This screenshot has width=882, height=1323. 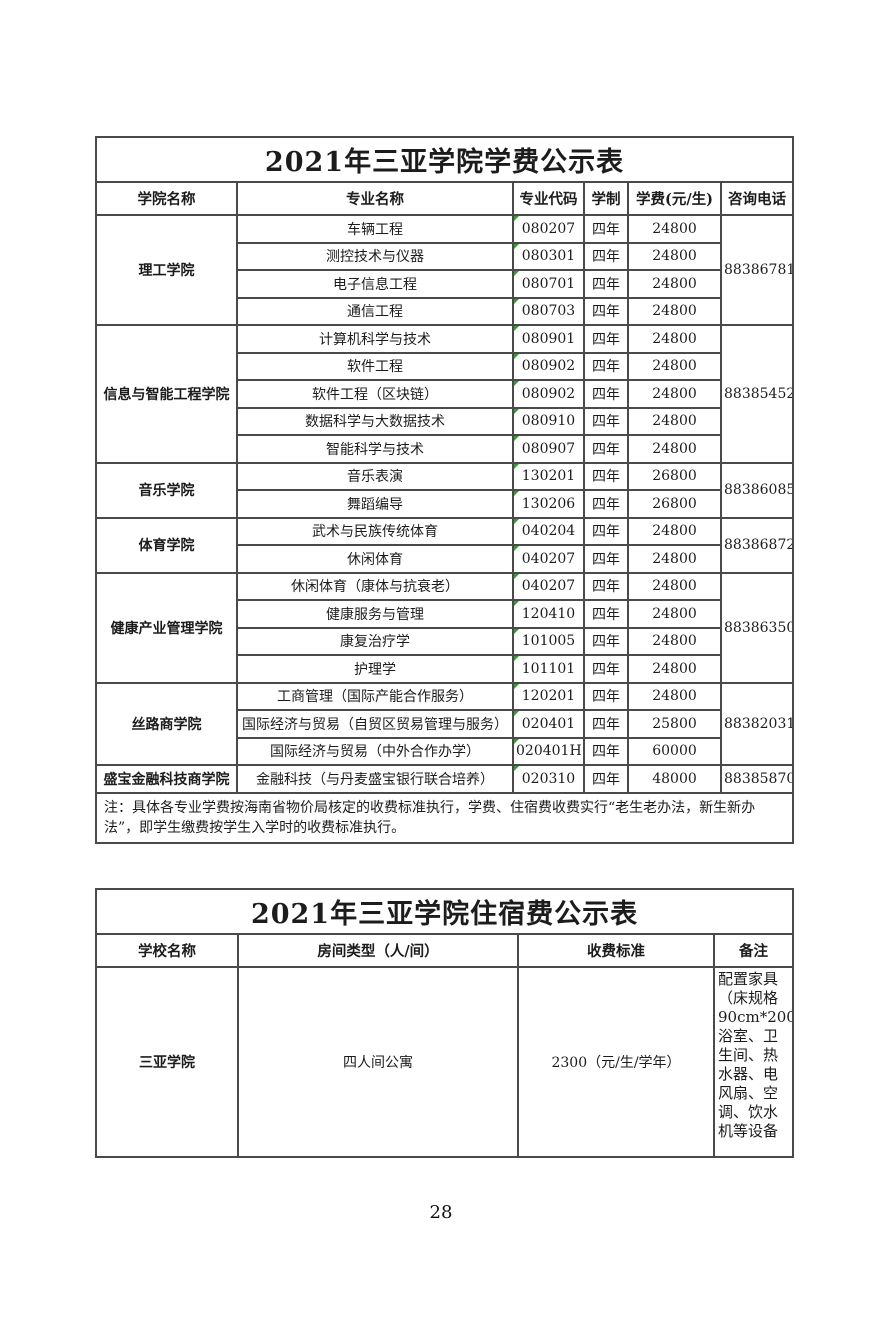 I want to click on tuition-row: 数据科学与大数据技术 080910 四年 24800, so click(x=444, y=421).